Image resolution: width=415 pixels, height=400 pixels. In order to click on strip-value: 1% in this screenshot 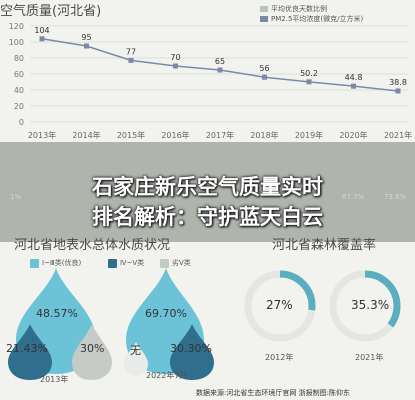, I will do `click(16, 197)`.